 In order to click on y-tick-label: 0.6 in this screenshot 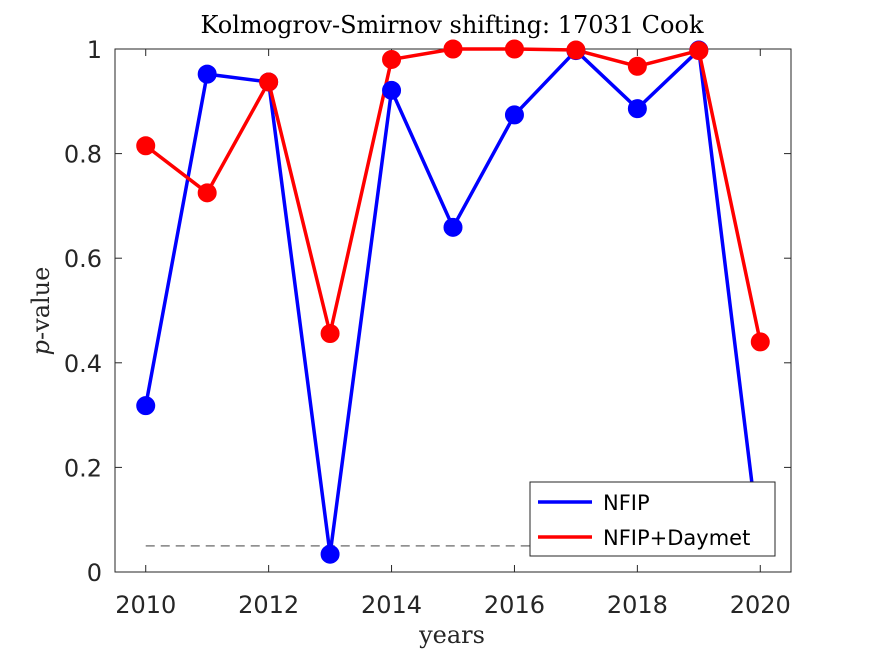, I will do `click(83, 259)`.